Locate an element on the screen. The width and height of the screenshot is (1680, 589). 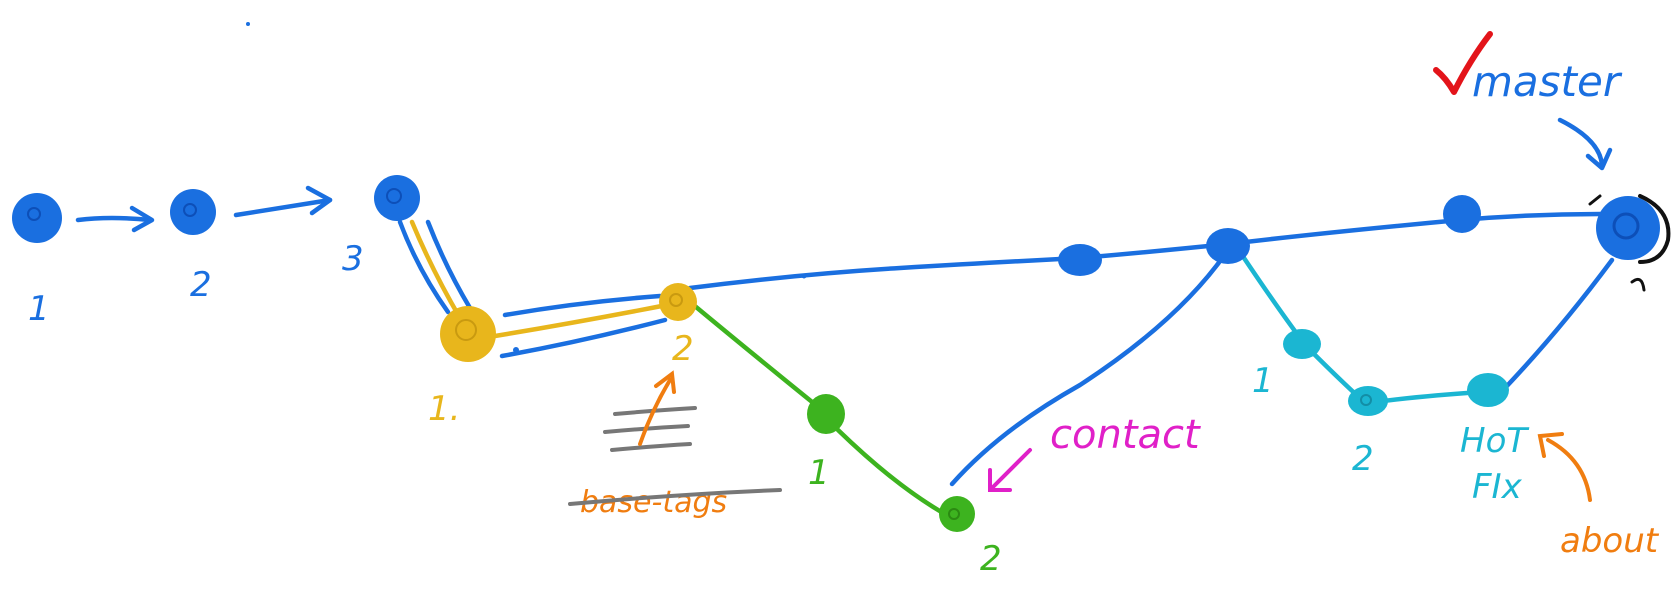
arrow-1-2-head is located at coordinates (142, 219).